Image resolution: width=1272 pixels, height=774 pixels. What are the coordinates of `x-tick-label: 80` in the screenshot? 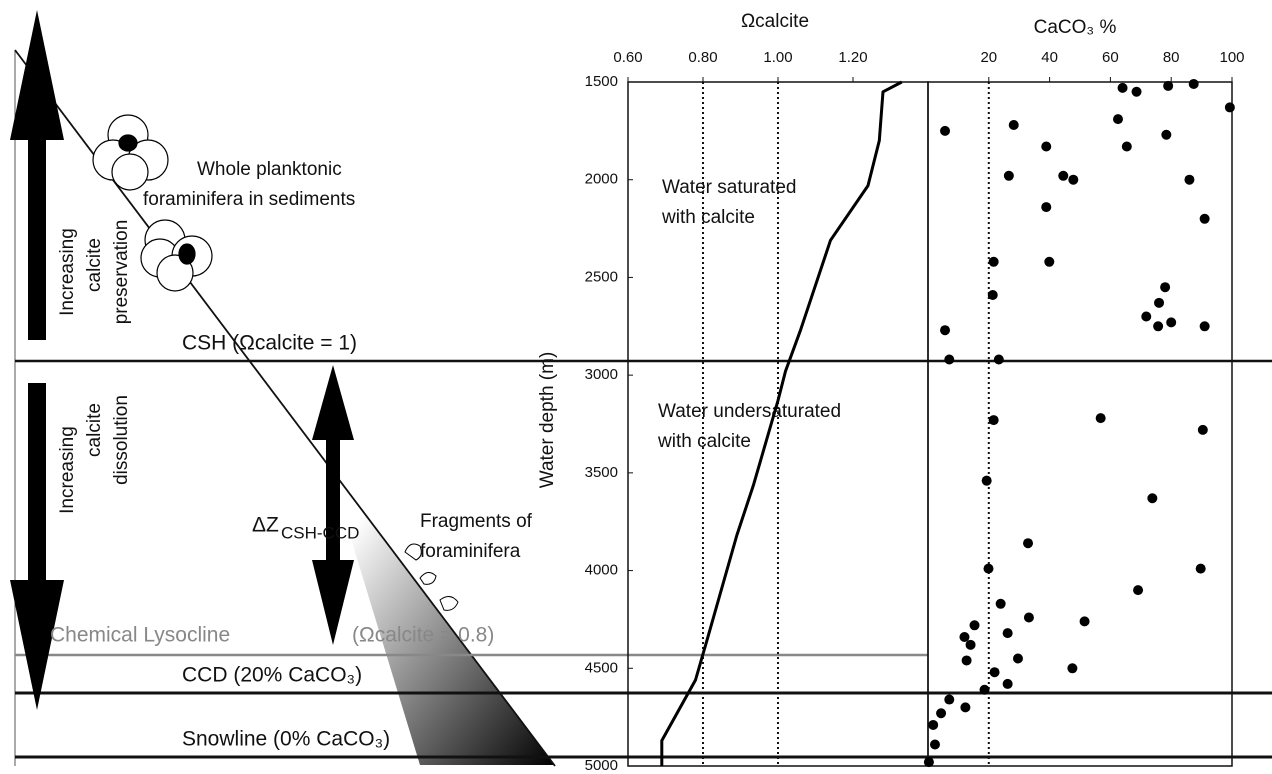 It's located at (1171, 57).